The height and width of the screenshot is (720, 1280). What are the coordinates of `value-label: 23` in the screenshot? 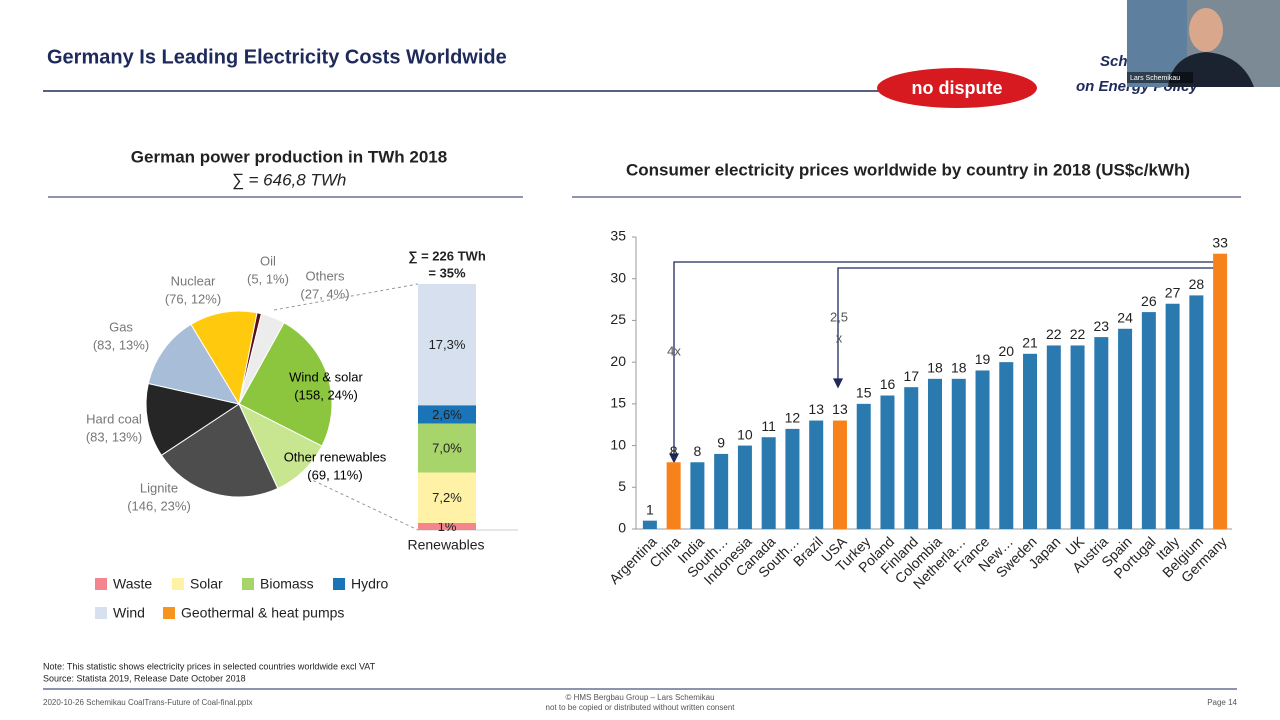 It's located at (1102, 326).